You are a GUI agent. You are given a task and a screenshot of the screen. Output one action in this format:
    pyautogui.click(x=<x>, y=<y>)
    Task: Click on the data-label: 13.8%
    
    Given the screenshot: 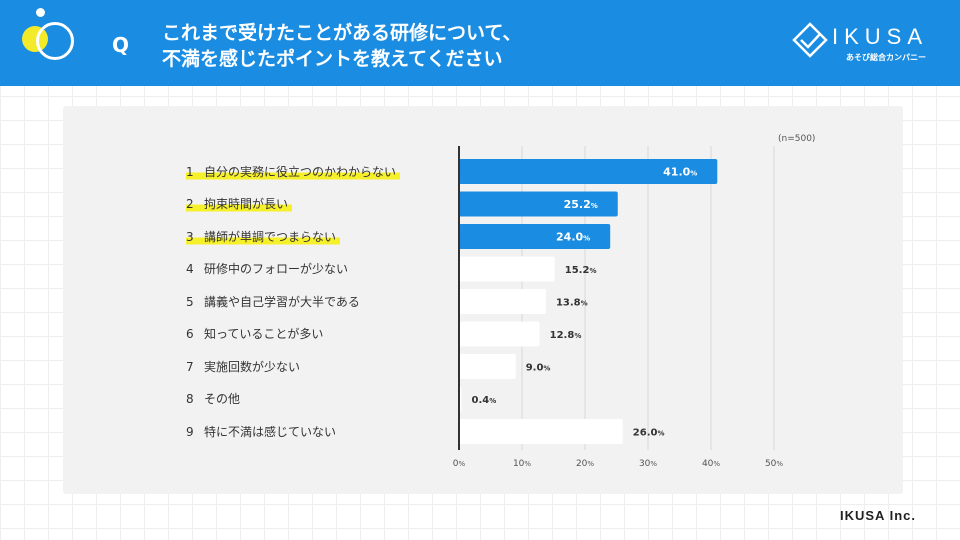 What is the action you would take?
    pyautogui.click(x=572, y=303)
    